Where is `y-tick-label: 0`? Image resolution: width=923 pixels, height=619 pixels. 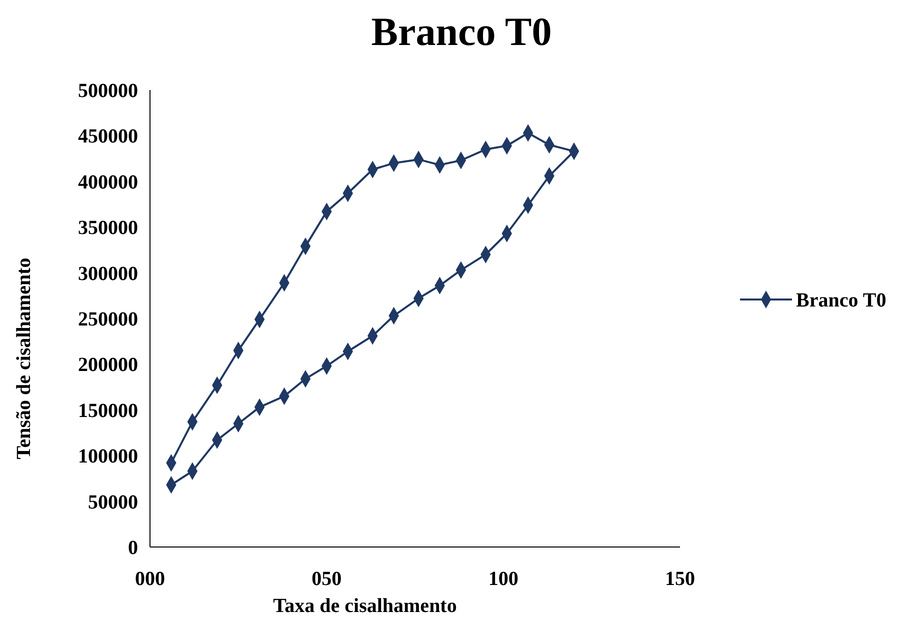
y-tick-label: 0 is located at coordinates (133, 548).